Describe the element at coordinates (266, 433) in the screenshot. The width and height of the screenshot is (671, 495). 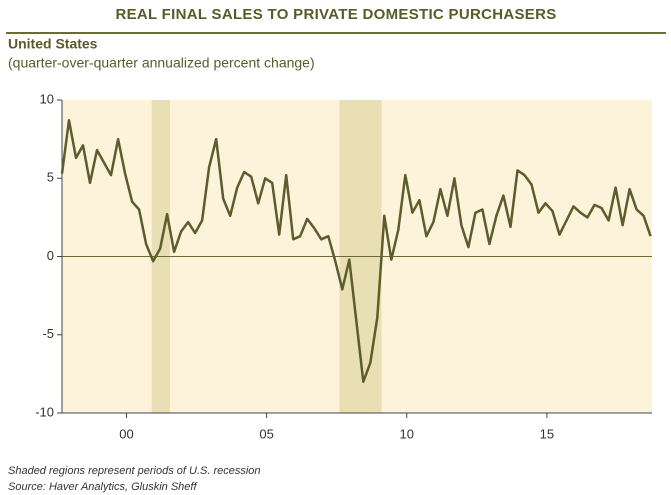
I see `x-tick-label: 05` at that location.